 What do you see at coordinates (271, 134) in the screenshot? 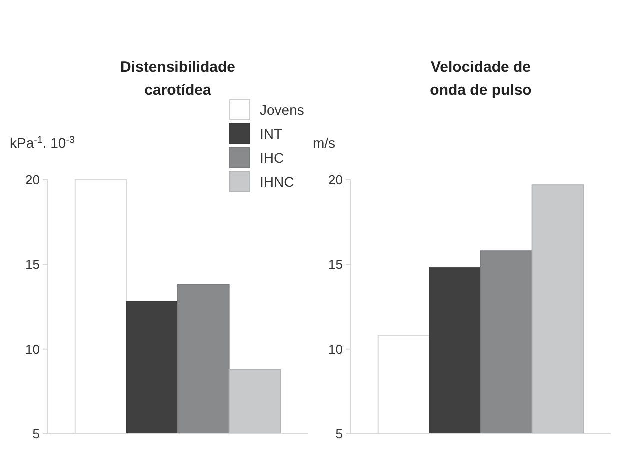
I see `legend-label: INT` at bounding box center [271, 134].